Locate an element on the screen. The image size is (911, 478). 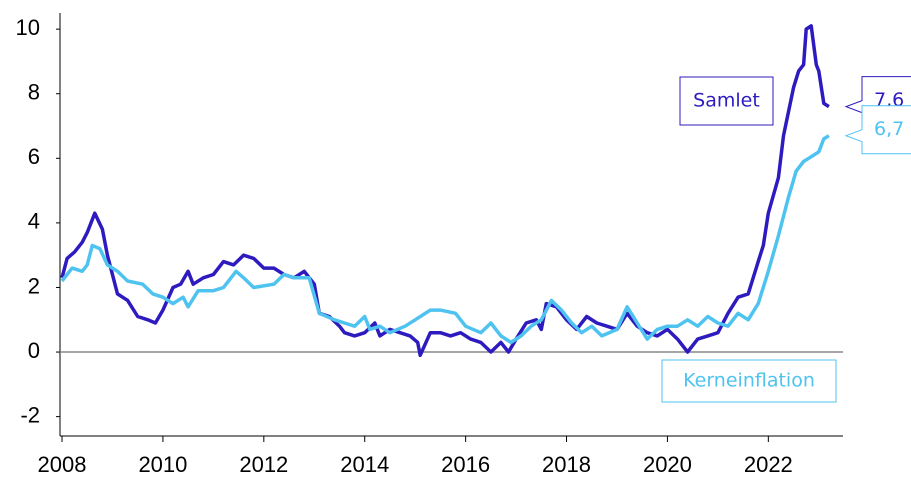
legend-label: Kerneinflation is located at coordinates (749, 381).